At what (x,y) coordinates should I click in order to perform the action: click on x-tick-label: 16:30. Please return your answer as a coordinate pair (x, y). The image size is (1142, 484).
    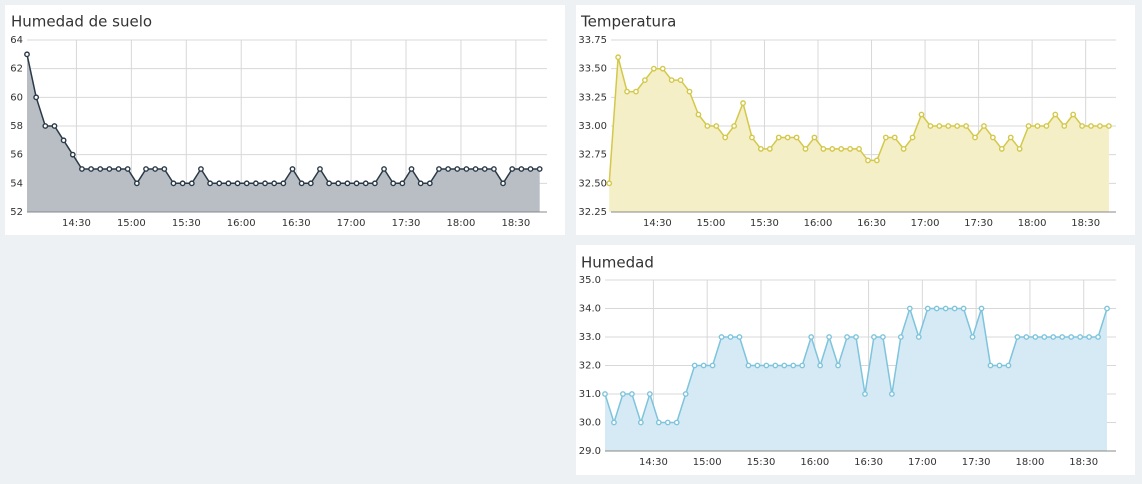
    Looking at the image, I should click on (871, 223).